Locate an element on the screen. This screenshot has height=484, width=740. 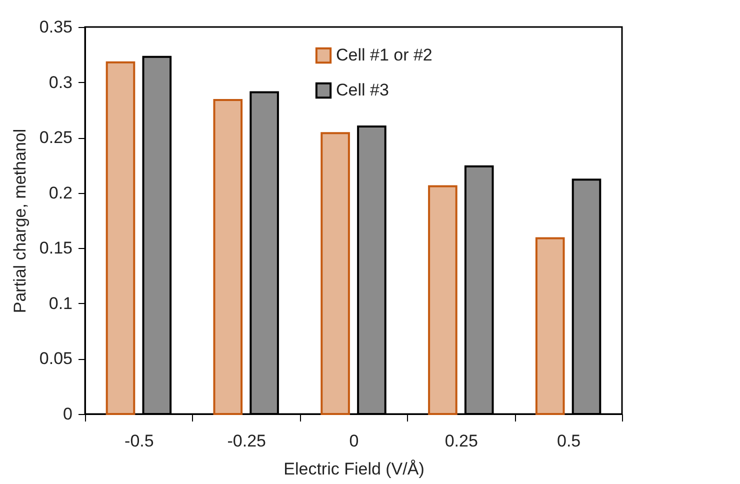
y-tick-label: 0.25 is located at coordinates (55, 138).